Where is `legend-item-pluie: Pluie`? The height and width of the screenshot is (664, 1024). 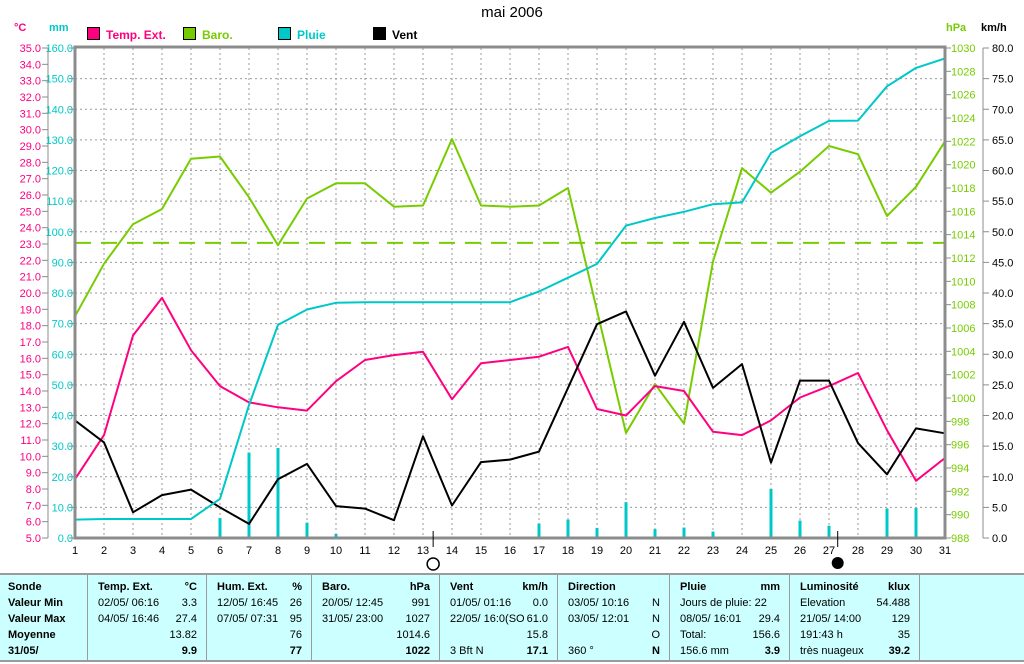 legend-item-pluie: Pluie is located at coordinates (302, 34).